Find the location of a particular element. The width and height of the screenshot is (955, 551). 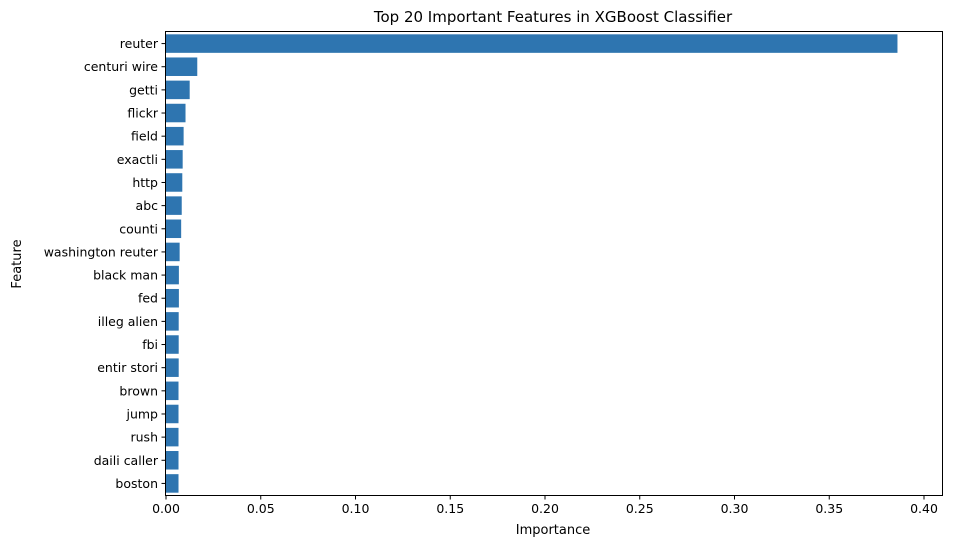

y-tick-label: counti is located at coordinates (138, 228).